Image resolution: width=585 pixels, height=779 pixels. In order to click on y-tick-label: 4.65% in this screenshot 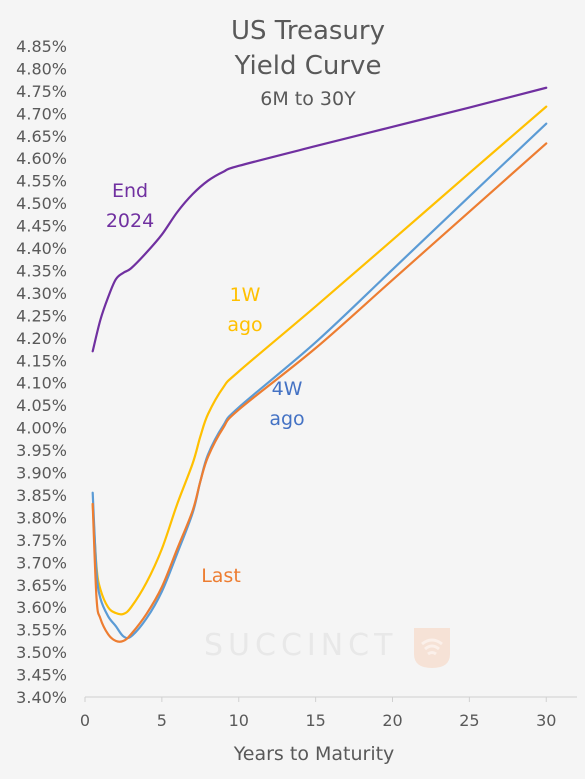, I will do `click(41, 136)`.